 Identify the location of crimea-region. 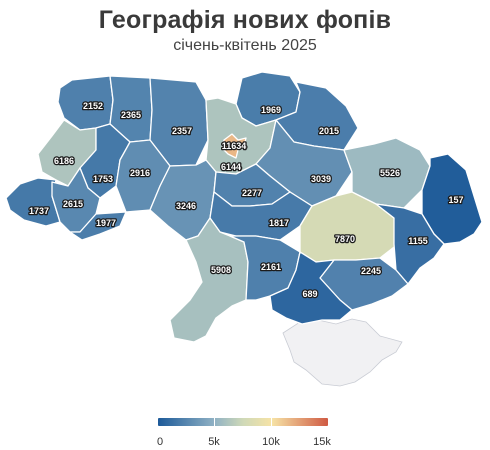
(342, 352).